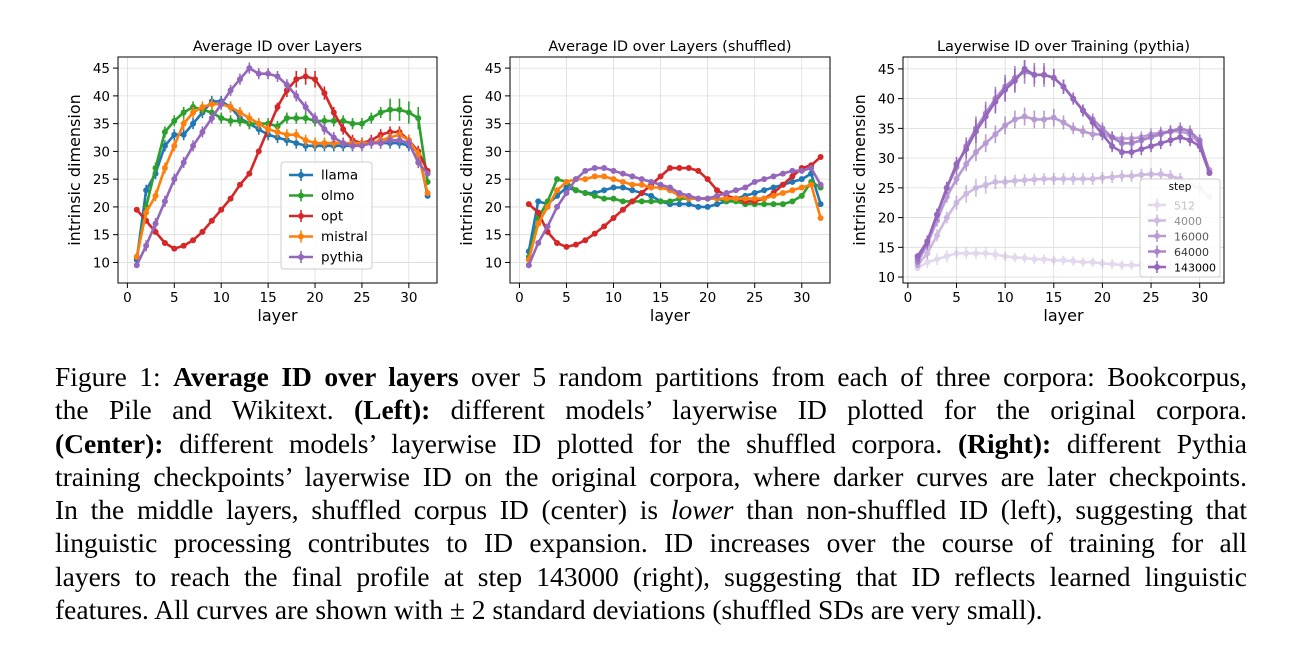 The height and width of the screenshot is (657, 1302). I want to click on caption-bold-title: Average ID over layers, so click(316, 376).